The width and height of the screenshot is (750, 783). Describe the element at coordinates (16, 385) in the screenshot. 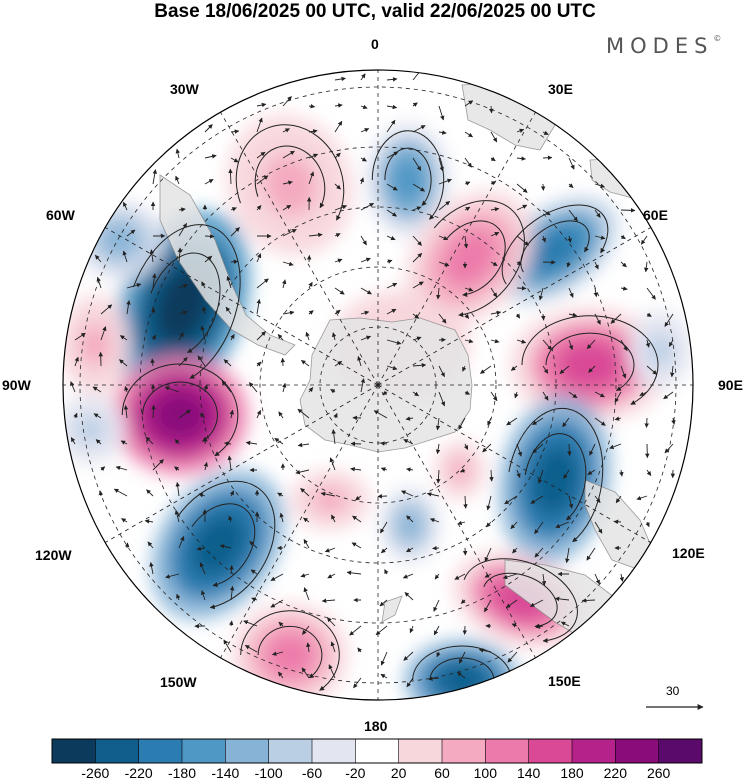

I see `lon-label-90w: 90W` at that location.